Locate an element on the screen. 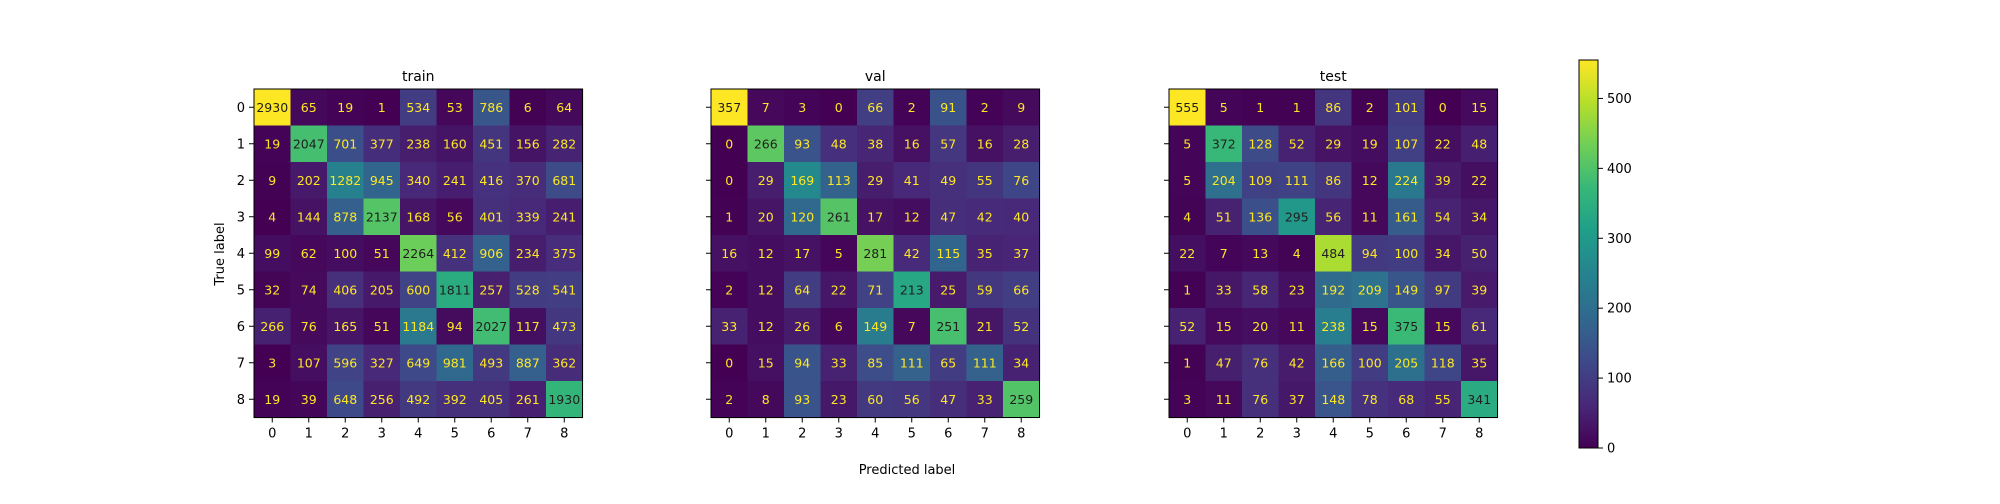 Image resolution: width=2000 pixels, height=504 pixels. cell-value-label: 115 is located at coordinates (948, 253).